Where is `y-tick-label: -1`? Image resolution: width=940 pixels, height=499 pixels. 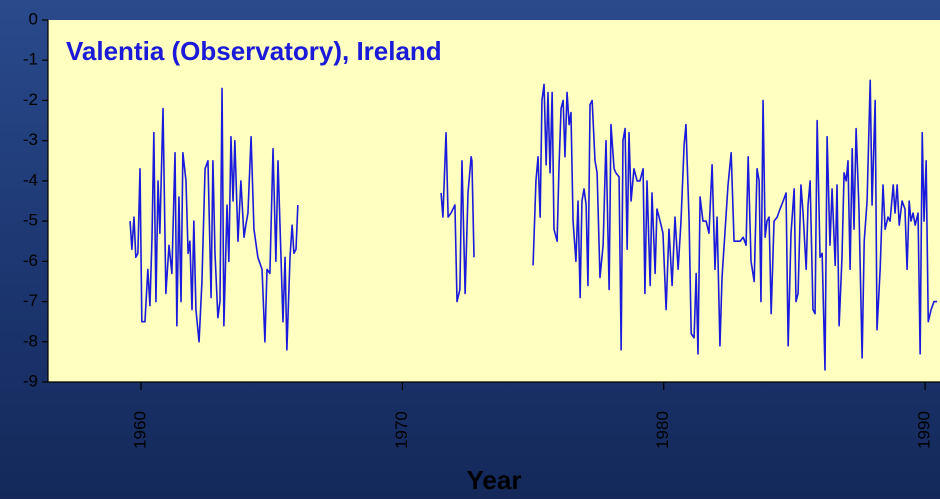 y-tick-label: -1 is located at coordinates (30, 59).